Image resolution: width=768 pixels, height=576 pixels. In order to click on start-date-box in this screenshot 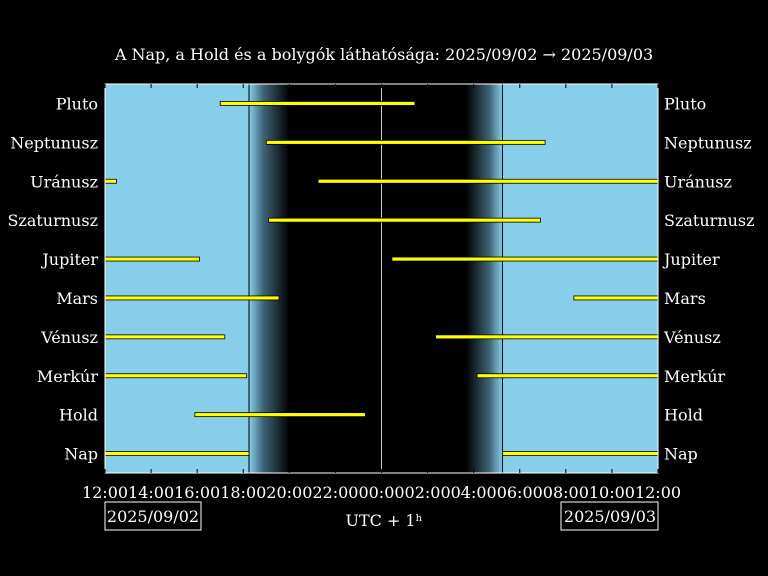, I will do `click(153, 516)`.